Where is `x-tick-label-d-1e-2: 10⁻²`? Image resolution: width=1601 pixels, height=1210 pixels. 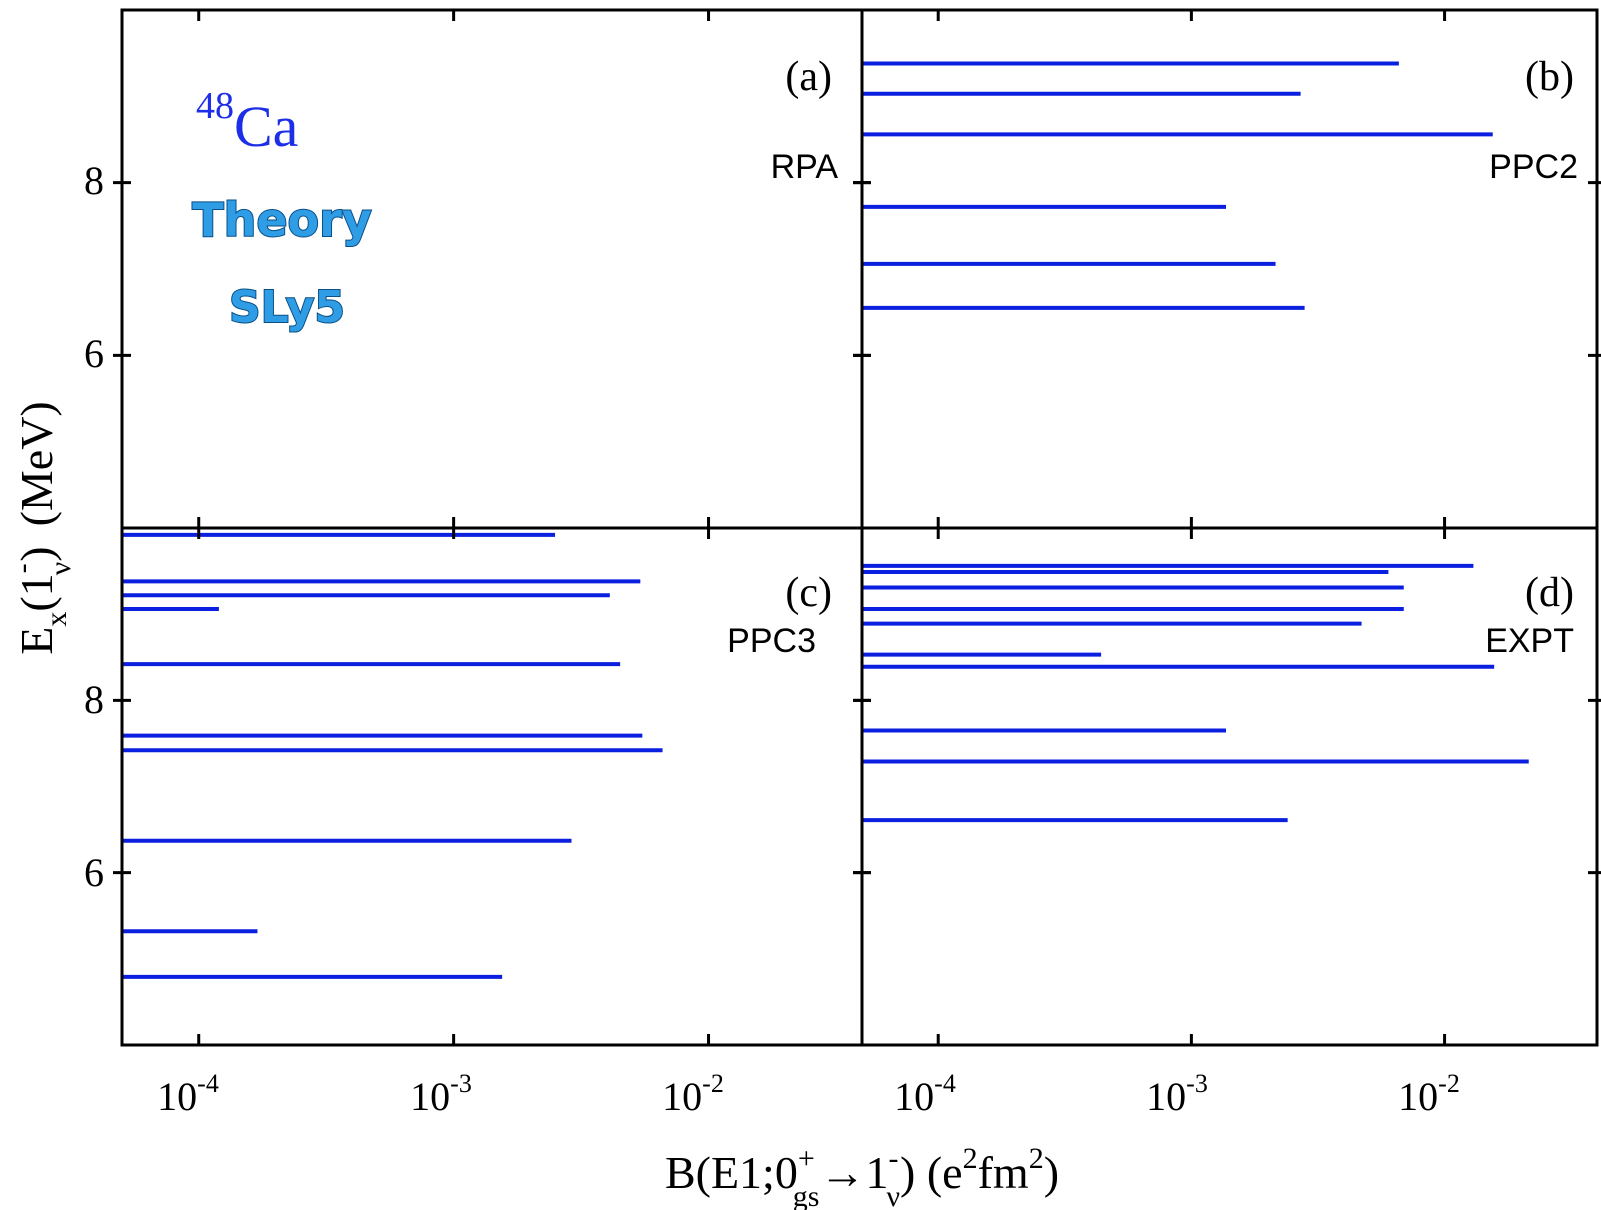 x-tick-label-d-1e-2: 10⁻² is located at coordinates (1429, 1094).